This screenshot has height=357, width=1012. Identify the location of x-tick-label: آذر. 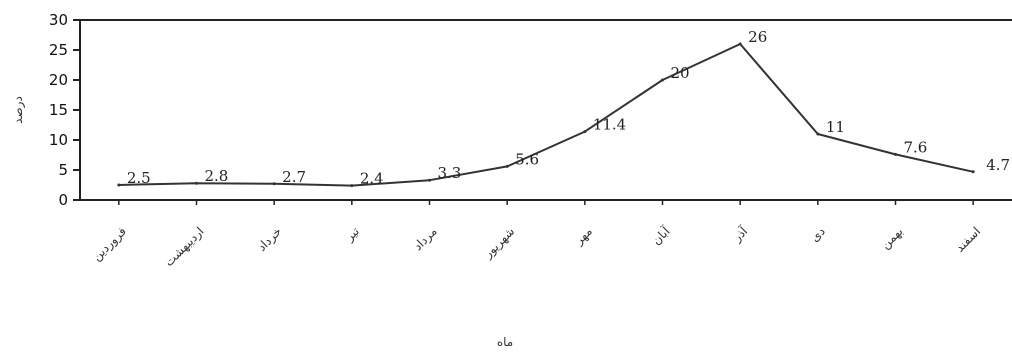
(740, 234).